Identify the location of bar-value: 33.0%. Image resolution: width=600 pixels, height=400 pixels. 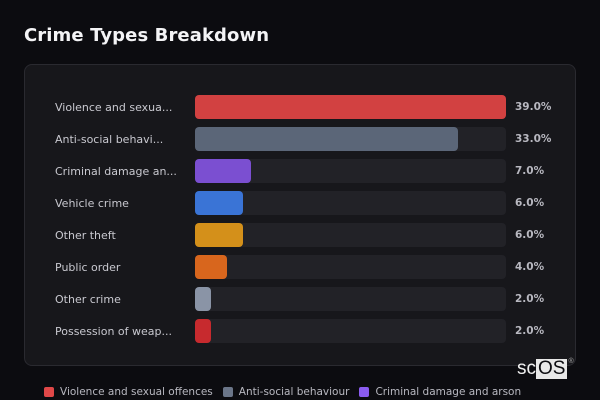
(533, 139).